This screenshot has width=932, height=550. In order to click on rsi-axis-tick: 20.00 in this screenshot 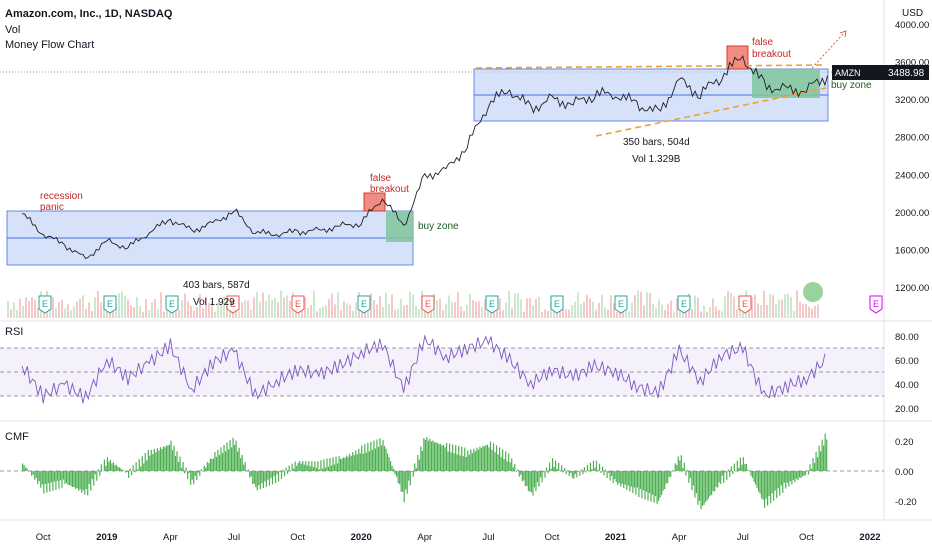, I will do `click(907, 409)`.